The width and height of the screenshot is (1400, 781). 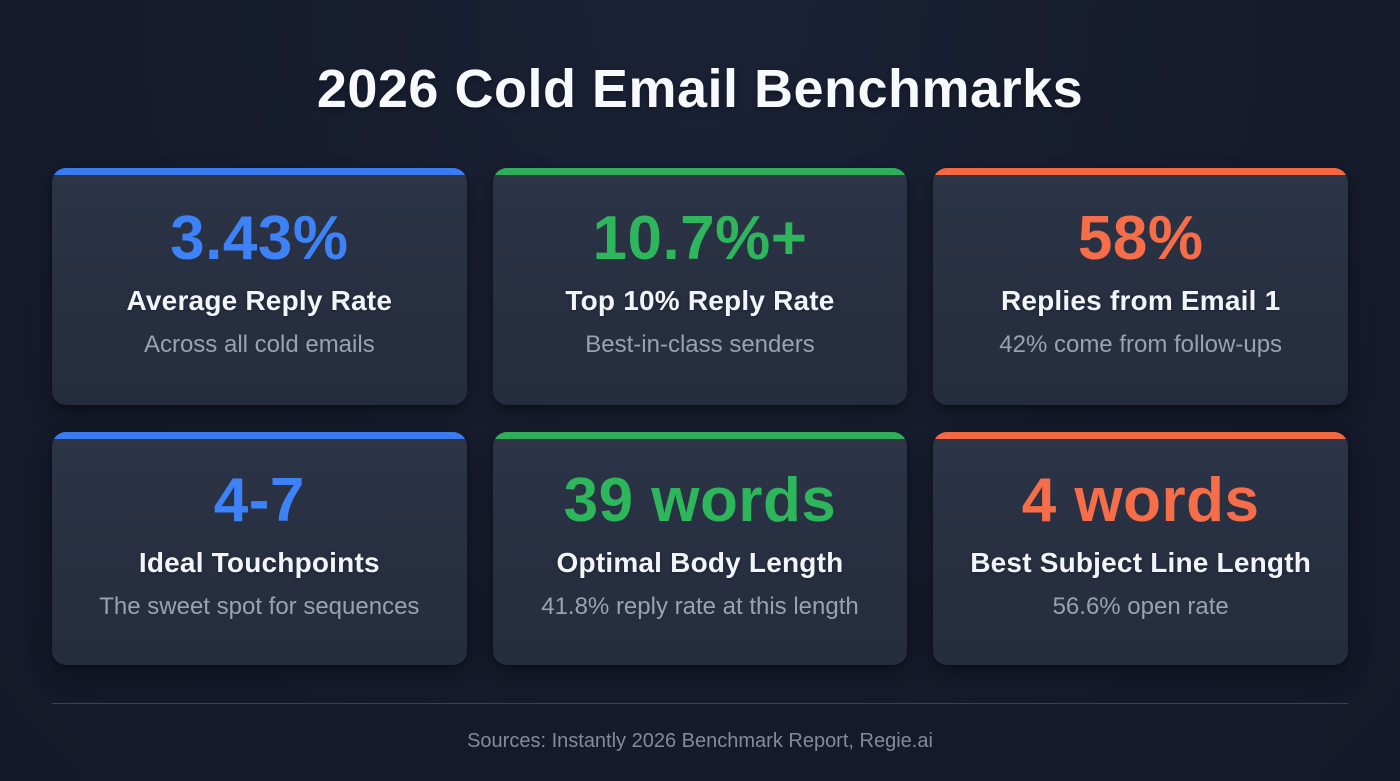 What do you see at coordinates (259, 563) in the screenshot?
I see `stat-label: Ideal Touchpoints` at bounding box center [259, 563].